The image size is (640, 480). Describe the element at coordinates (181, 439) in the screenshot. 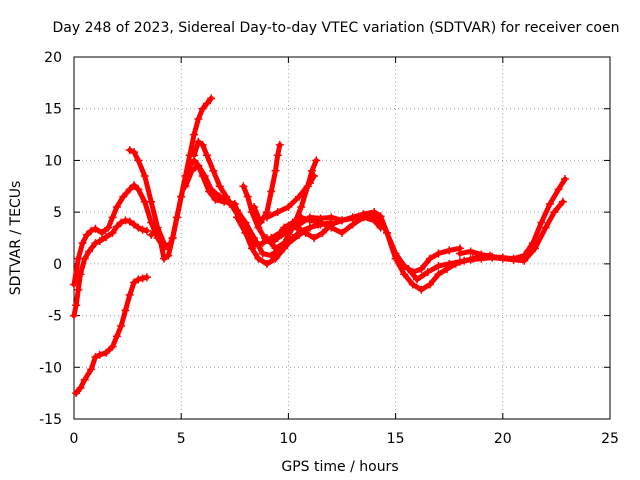

I see `x-tick-label: 5` at that location.